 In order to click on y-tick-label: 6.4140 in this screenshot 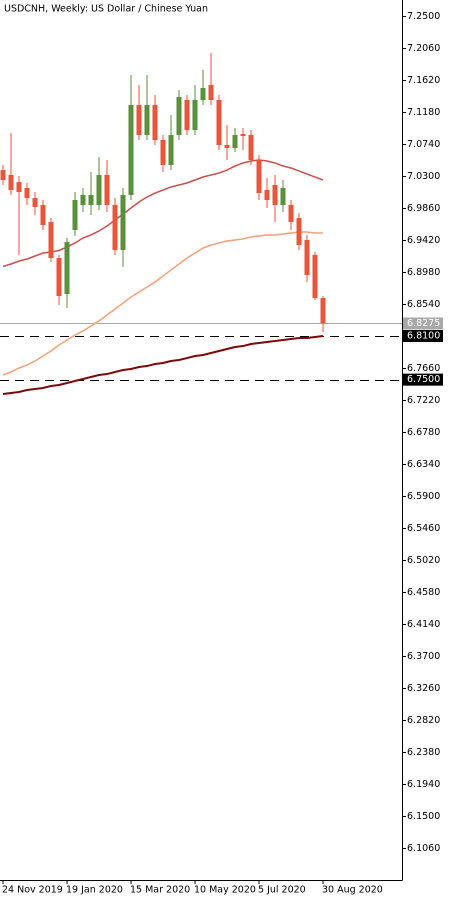, I will do `click(423, 624)`.